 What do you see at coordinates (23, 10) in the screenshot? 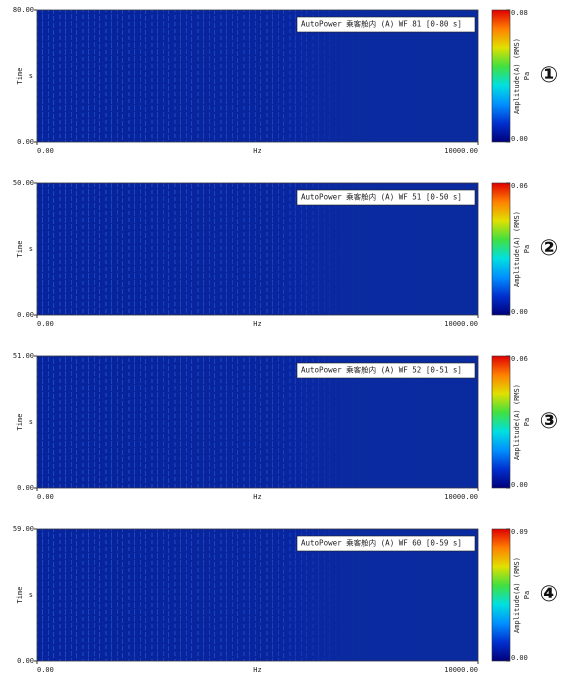
I see `y-tick-label: 80.00` at bounding box center [23, 10].